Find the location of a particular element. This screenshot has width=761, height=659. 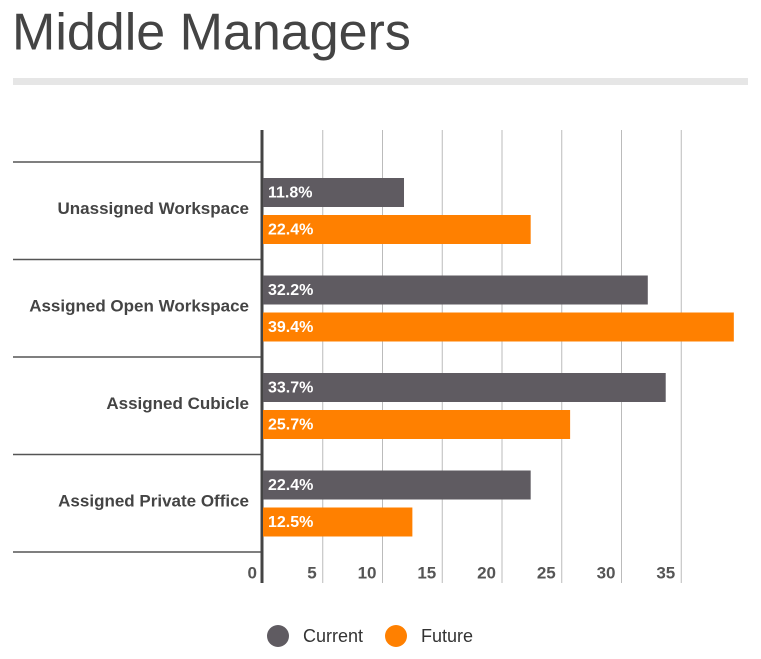

data-label: 12.5% is located at coordinates (290, 522).